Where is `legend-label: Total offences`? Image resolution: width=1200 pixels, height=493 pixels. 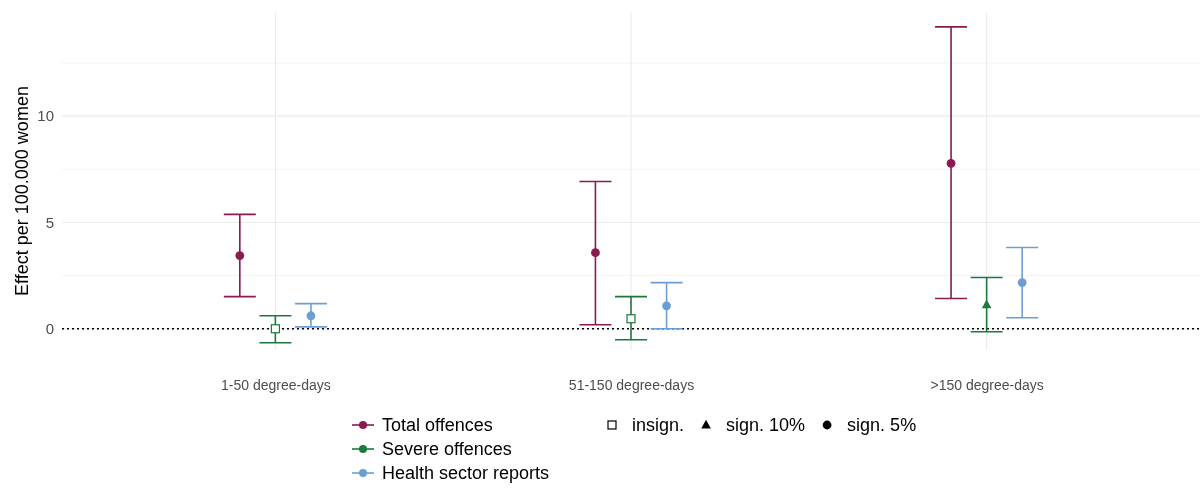
legend-label: Total offences is located at coordinates (437, 425).